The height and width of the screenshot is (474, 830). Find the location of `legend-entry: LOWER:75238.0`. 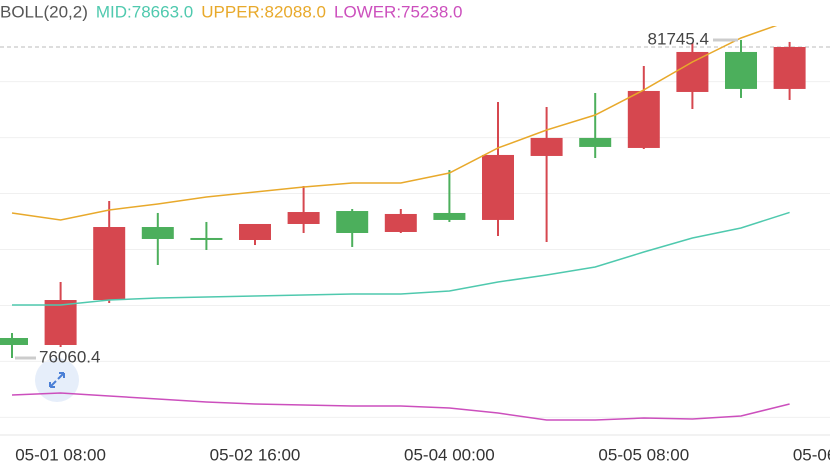

legend-entry: LOWER:75238.0 is located at coordinates (398, 11).